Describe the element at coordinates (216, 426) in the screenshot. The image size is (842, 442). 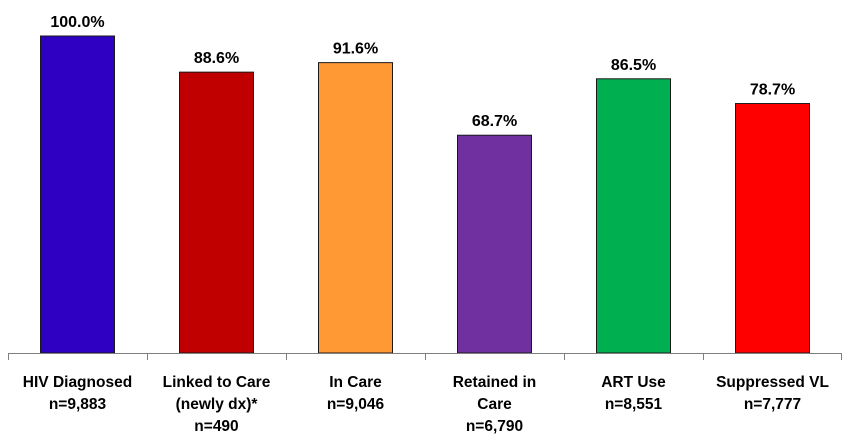
I see `category-label-line: n=490` at that location.